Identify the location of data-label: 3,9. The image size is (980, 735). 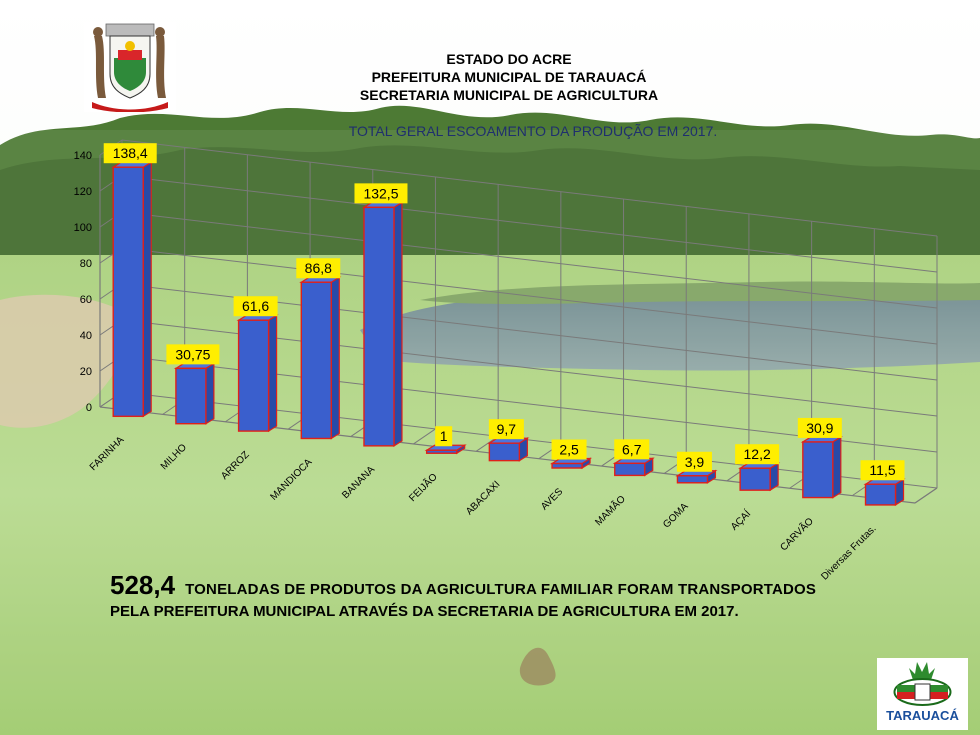
(695, 462).